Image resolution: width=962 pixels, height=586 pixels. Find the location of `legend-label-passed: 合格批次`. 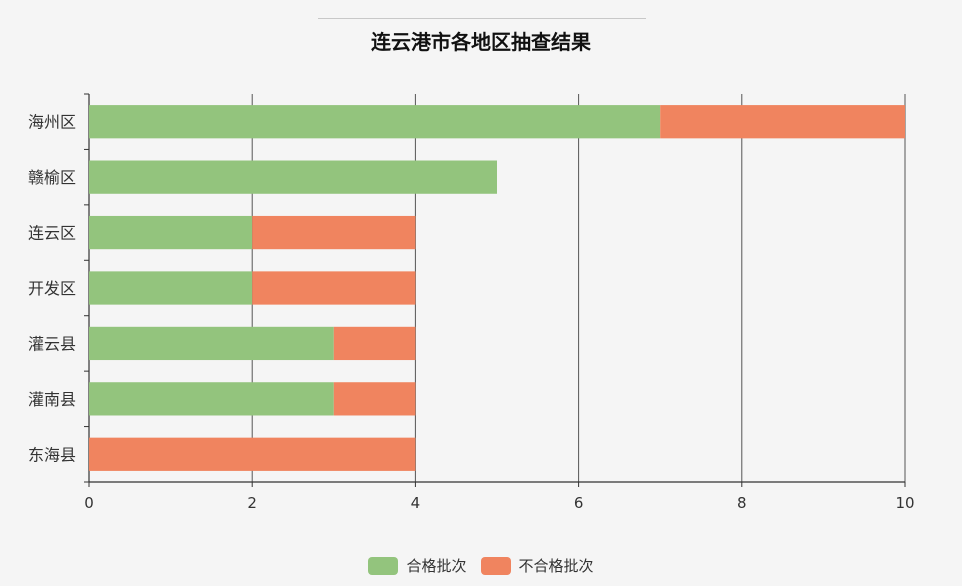

legend-label-passed: 合格批次 is located at coordinates (436, 566).